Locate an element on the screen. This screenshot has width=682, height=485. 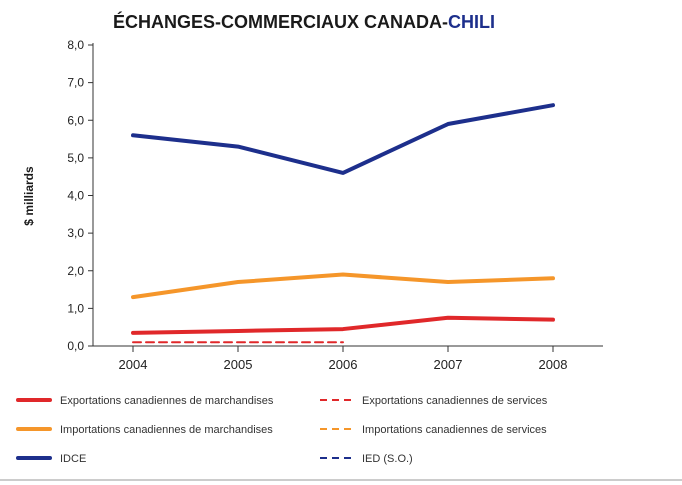
x-tick-label: 2007 is located at coordinates (448, 364).